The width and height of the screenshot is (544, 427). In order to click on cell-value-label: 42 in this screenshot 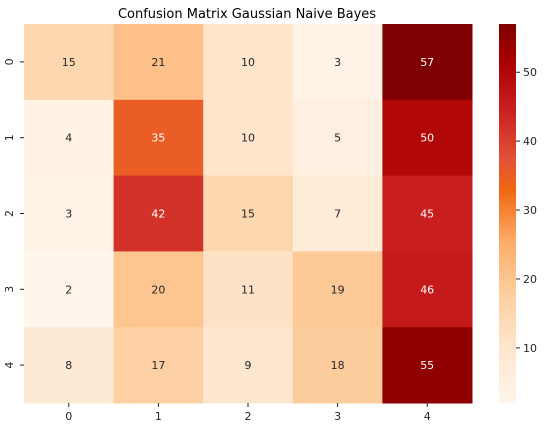, I will do `click(158, 214)`.